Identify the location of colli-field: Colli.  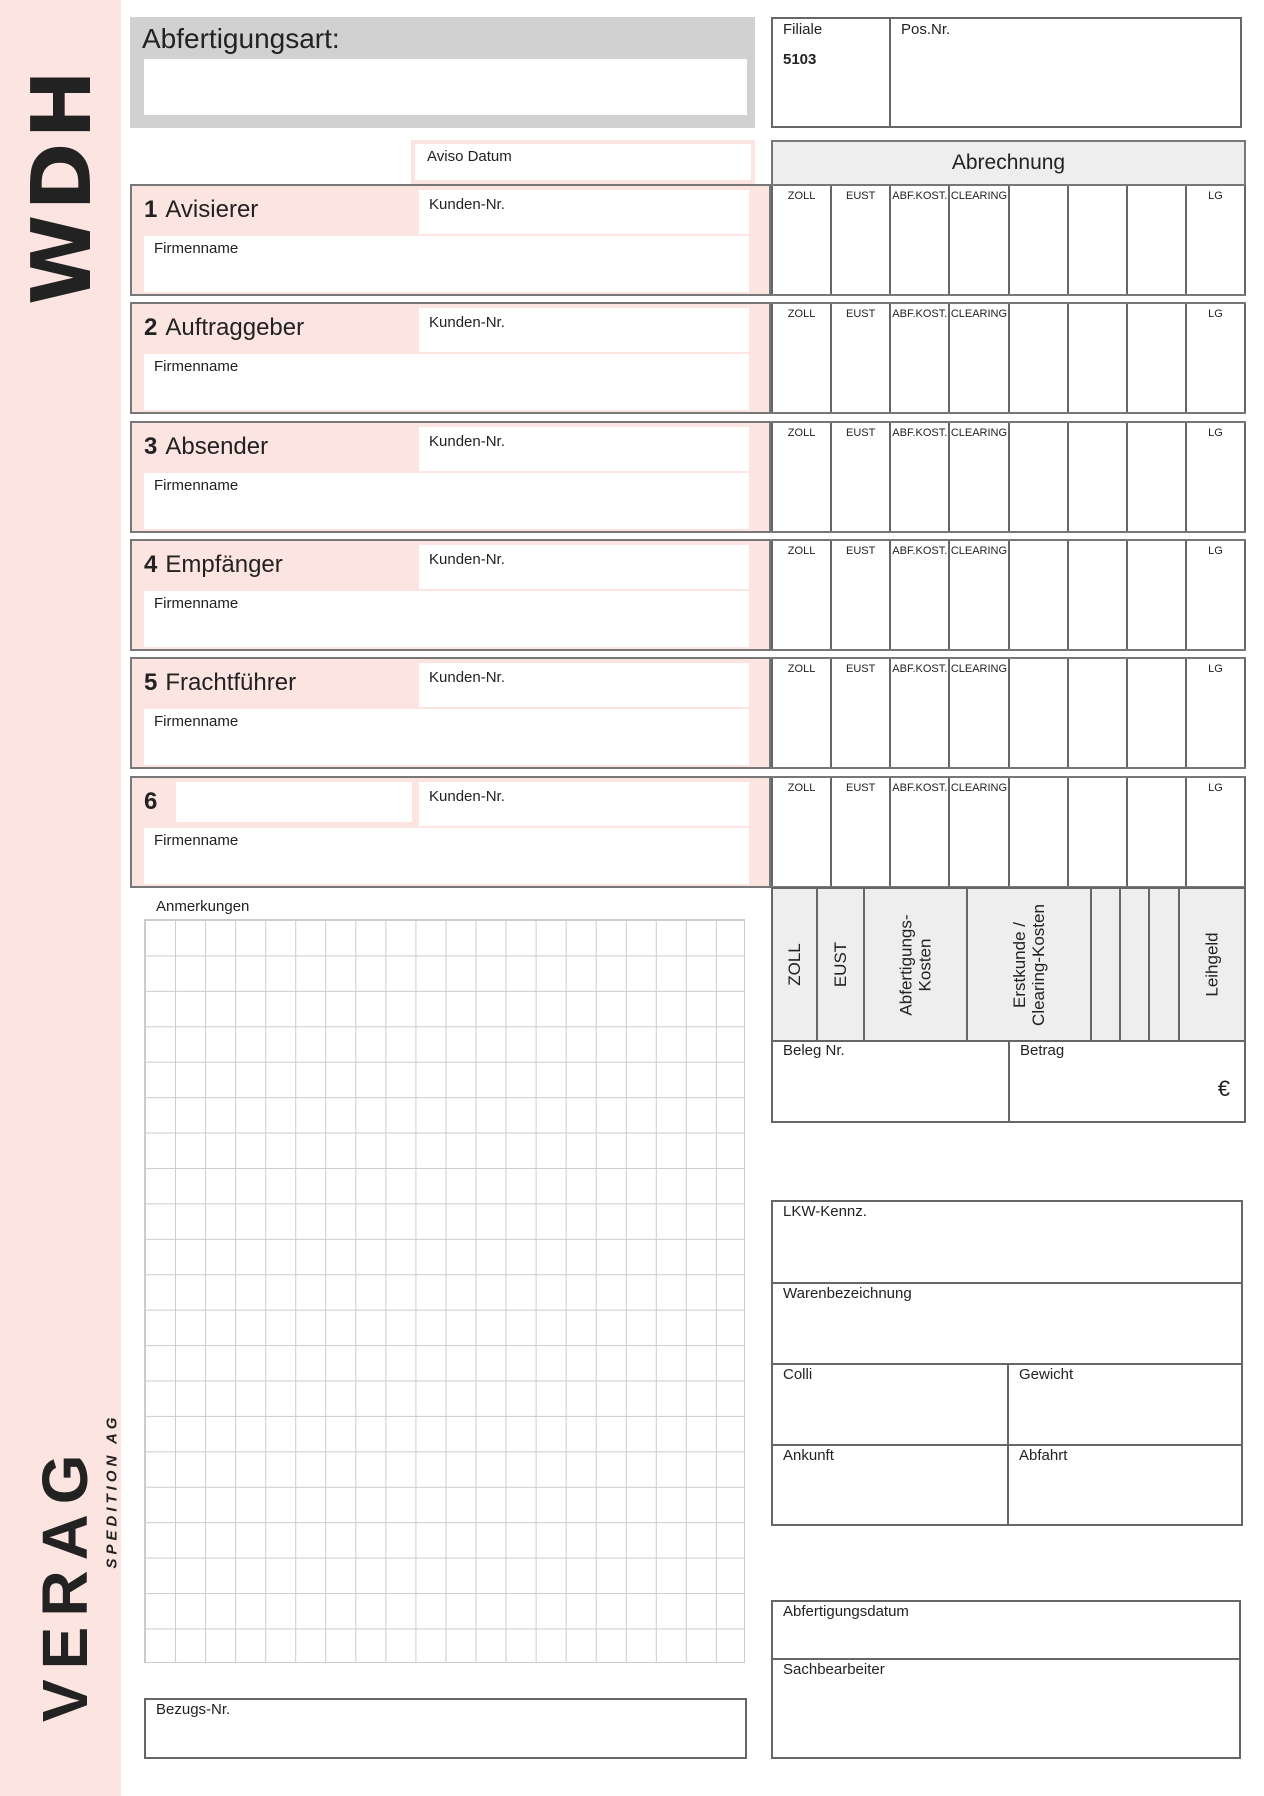
(798, 1374).